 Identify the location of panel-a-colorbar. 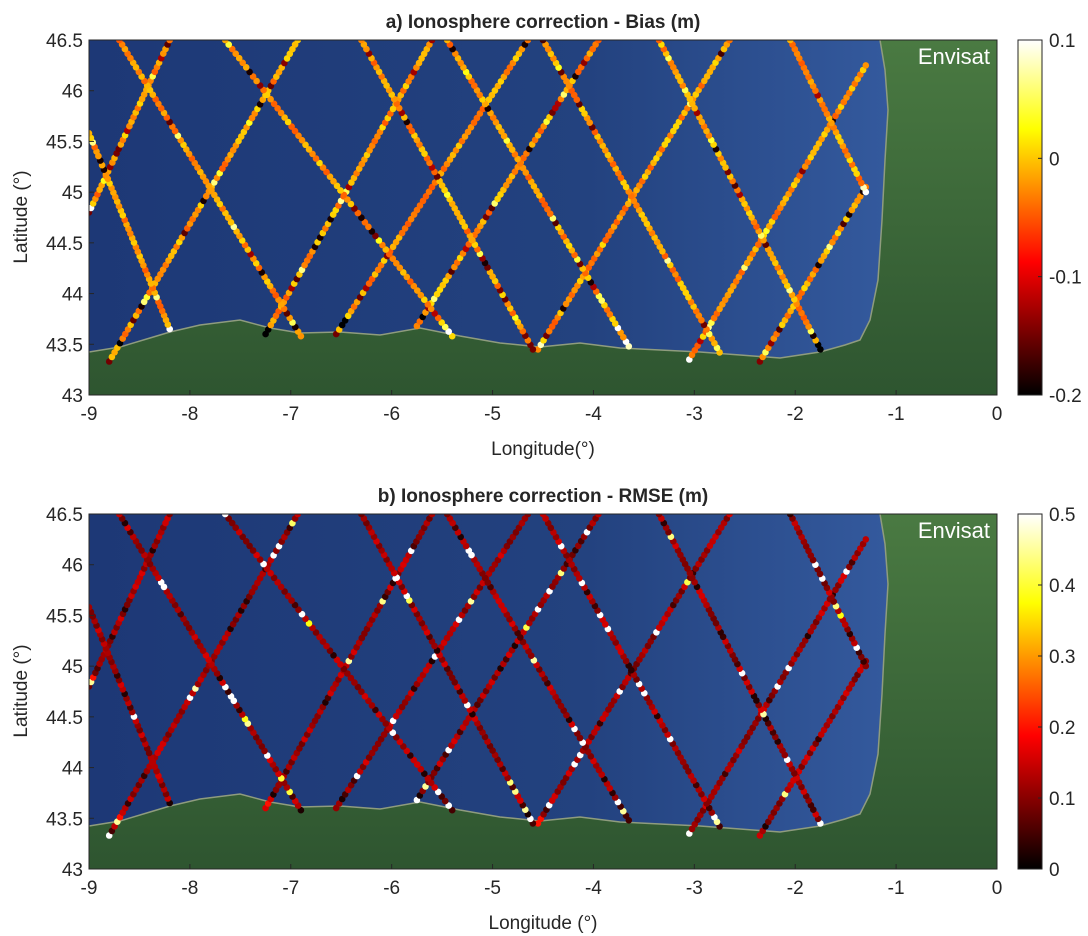
(1030, 217).